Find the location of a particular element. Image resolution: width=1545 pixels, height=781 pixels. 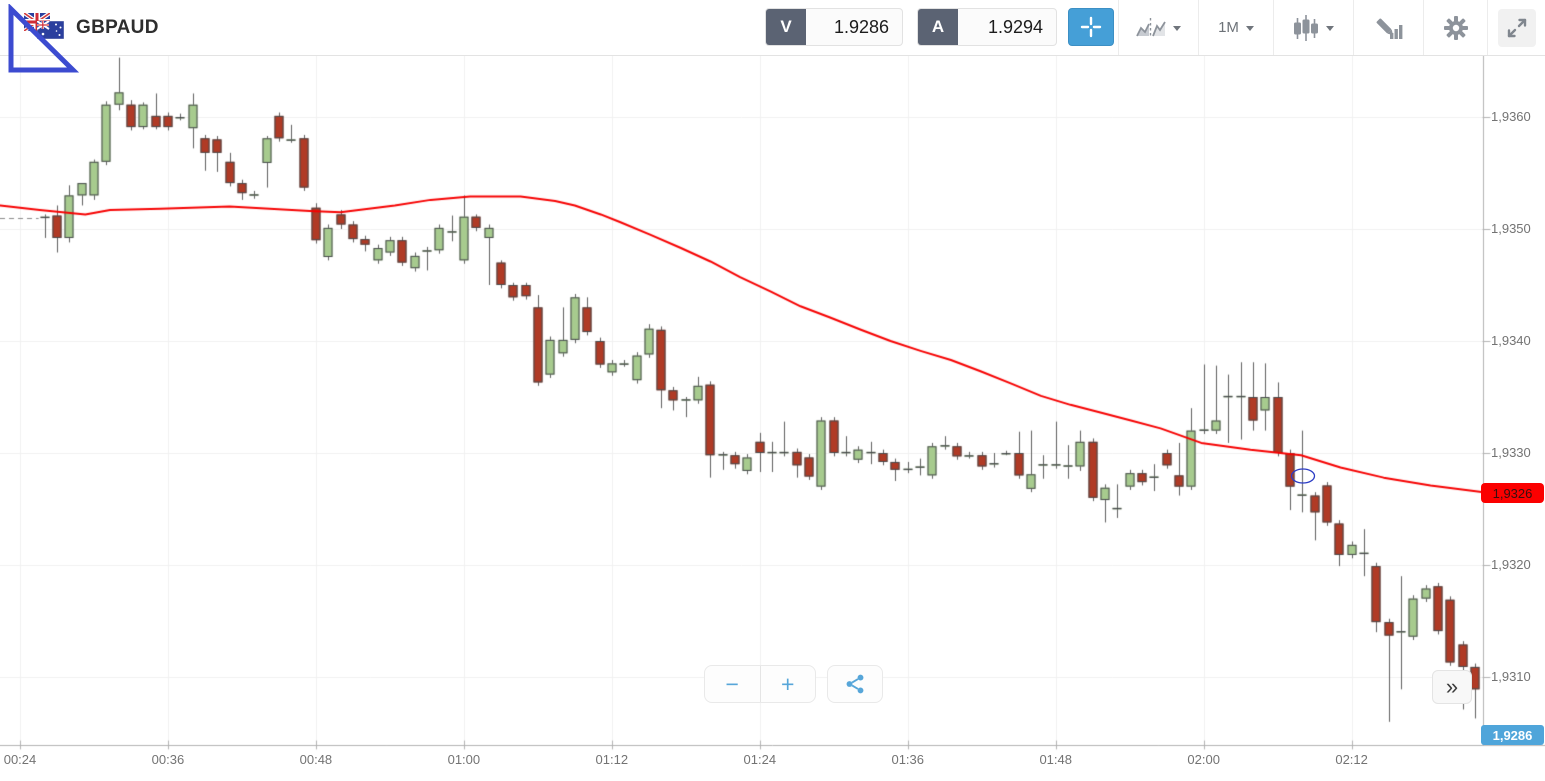

sell-quote-button: V 1.9286 is located at coordinates (834, 27).